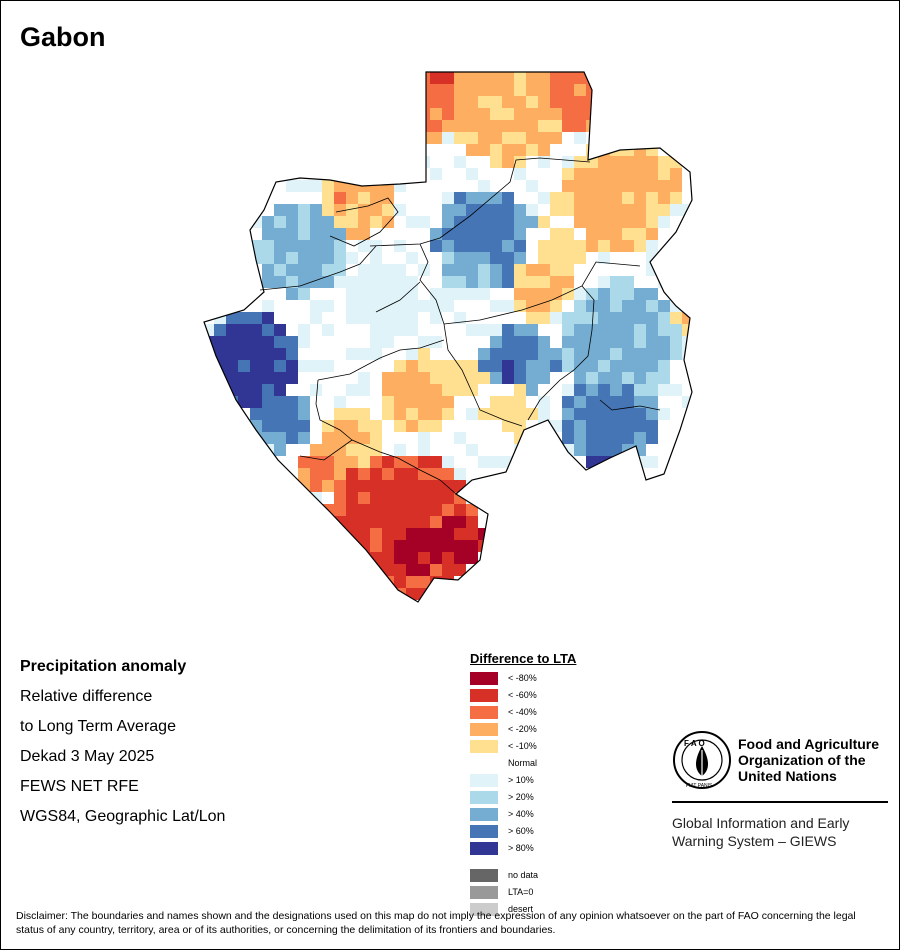  Describe the element at coordinates (523, 763) in the screenshot. I see `legend-item: Normal` at that location.